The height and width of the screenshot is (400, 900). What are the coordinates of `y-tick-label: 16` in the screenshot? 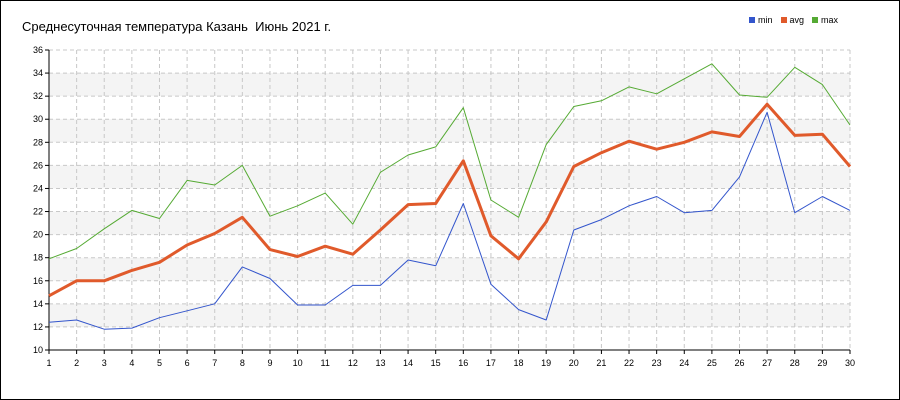 It's located at (38, 281).